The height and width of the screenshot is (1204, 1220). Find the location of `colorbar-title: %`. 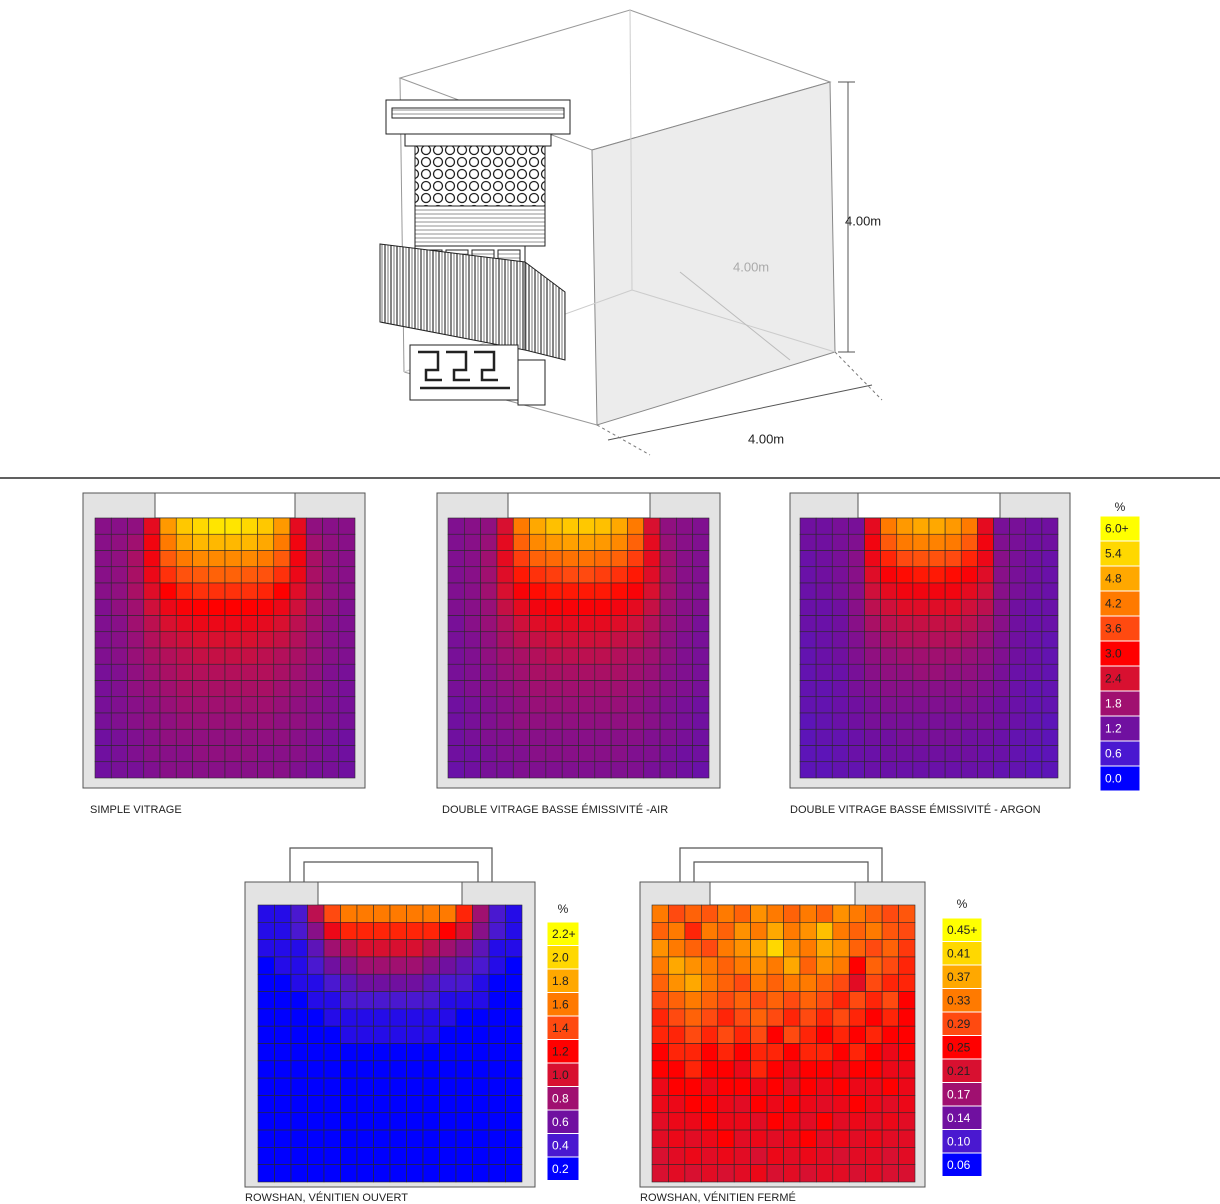

colorbar-title: % is located at coordinates (962, 904).